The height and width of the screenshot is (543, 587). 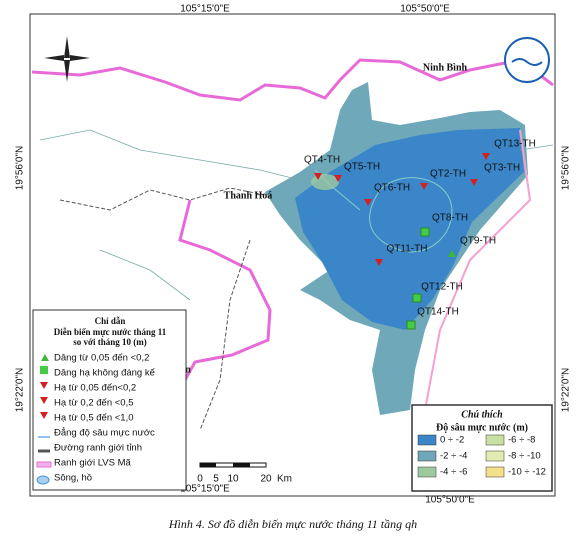 I want to click on depth-label: -8 ÷ -10, so click(x=524, y=456).